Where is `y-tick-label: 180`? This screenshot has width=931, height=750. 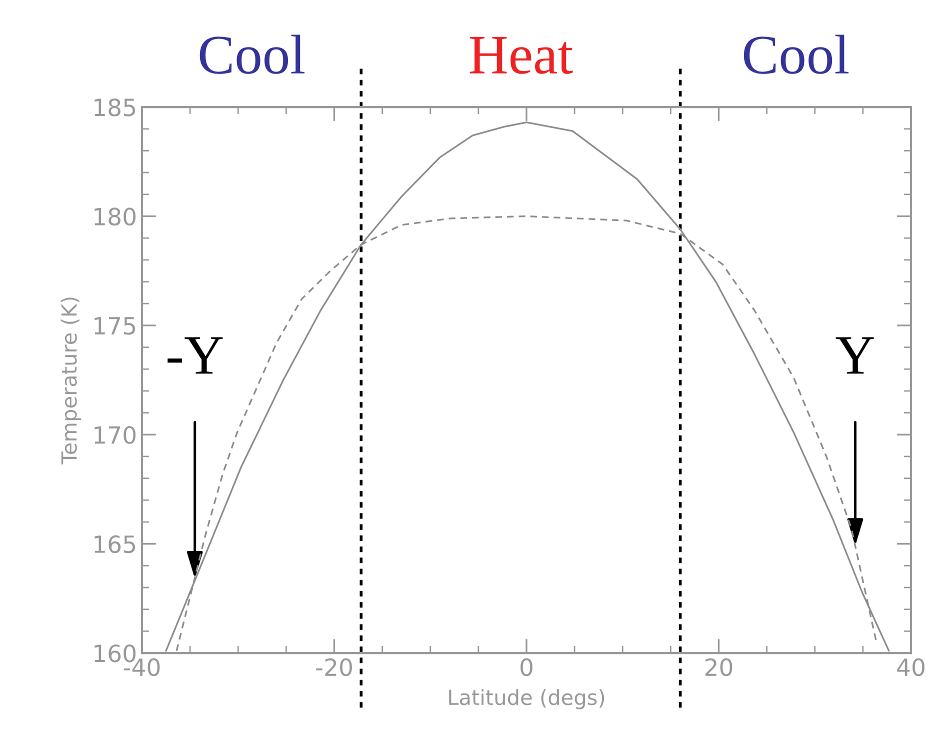
y-tick-label: 180 is located at coordinates (115, 217).